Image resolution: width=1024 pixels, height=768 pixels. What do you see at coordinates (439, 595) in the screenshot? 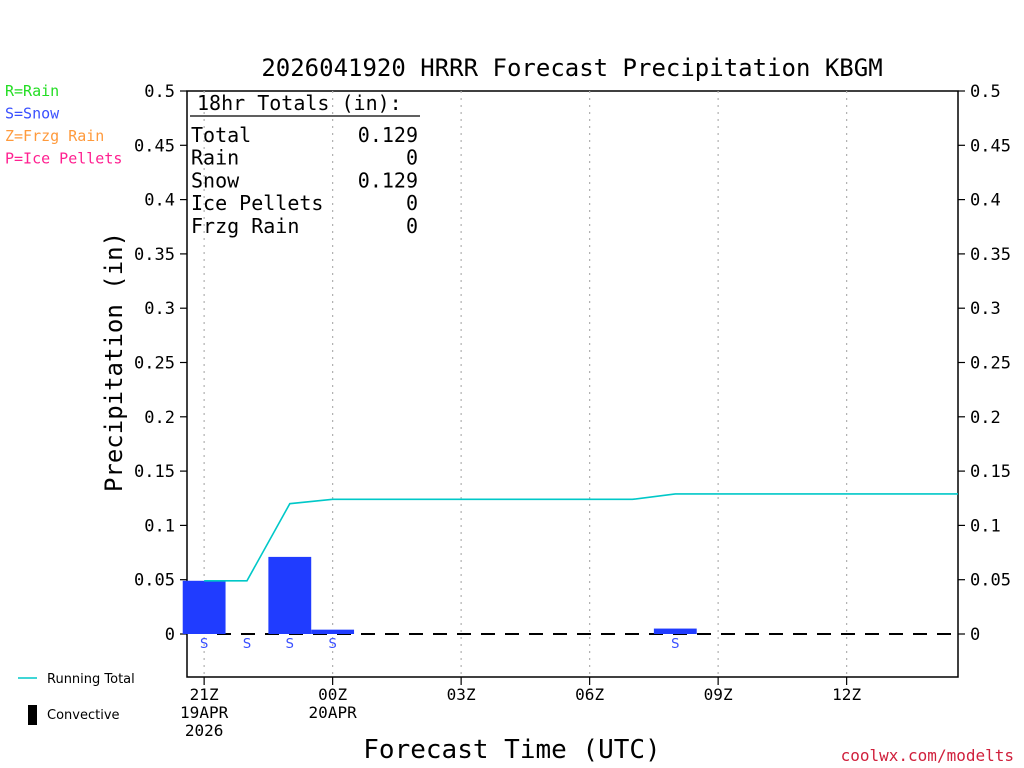
I see `precip-bars` at bounding box center [439, 595].